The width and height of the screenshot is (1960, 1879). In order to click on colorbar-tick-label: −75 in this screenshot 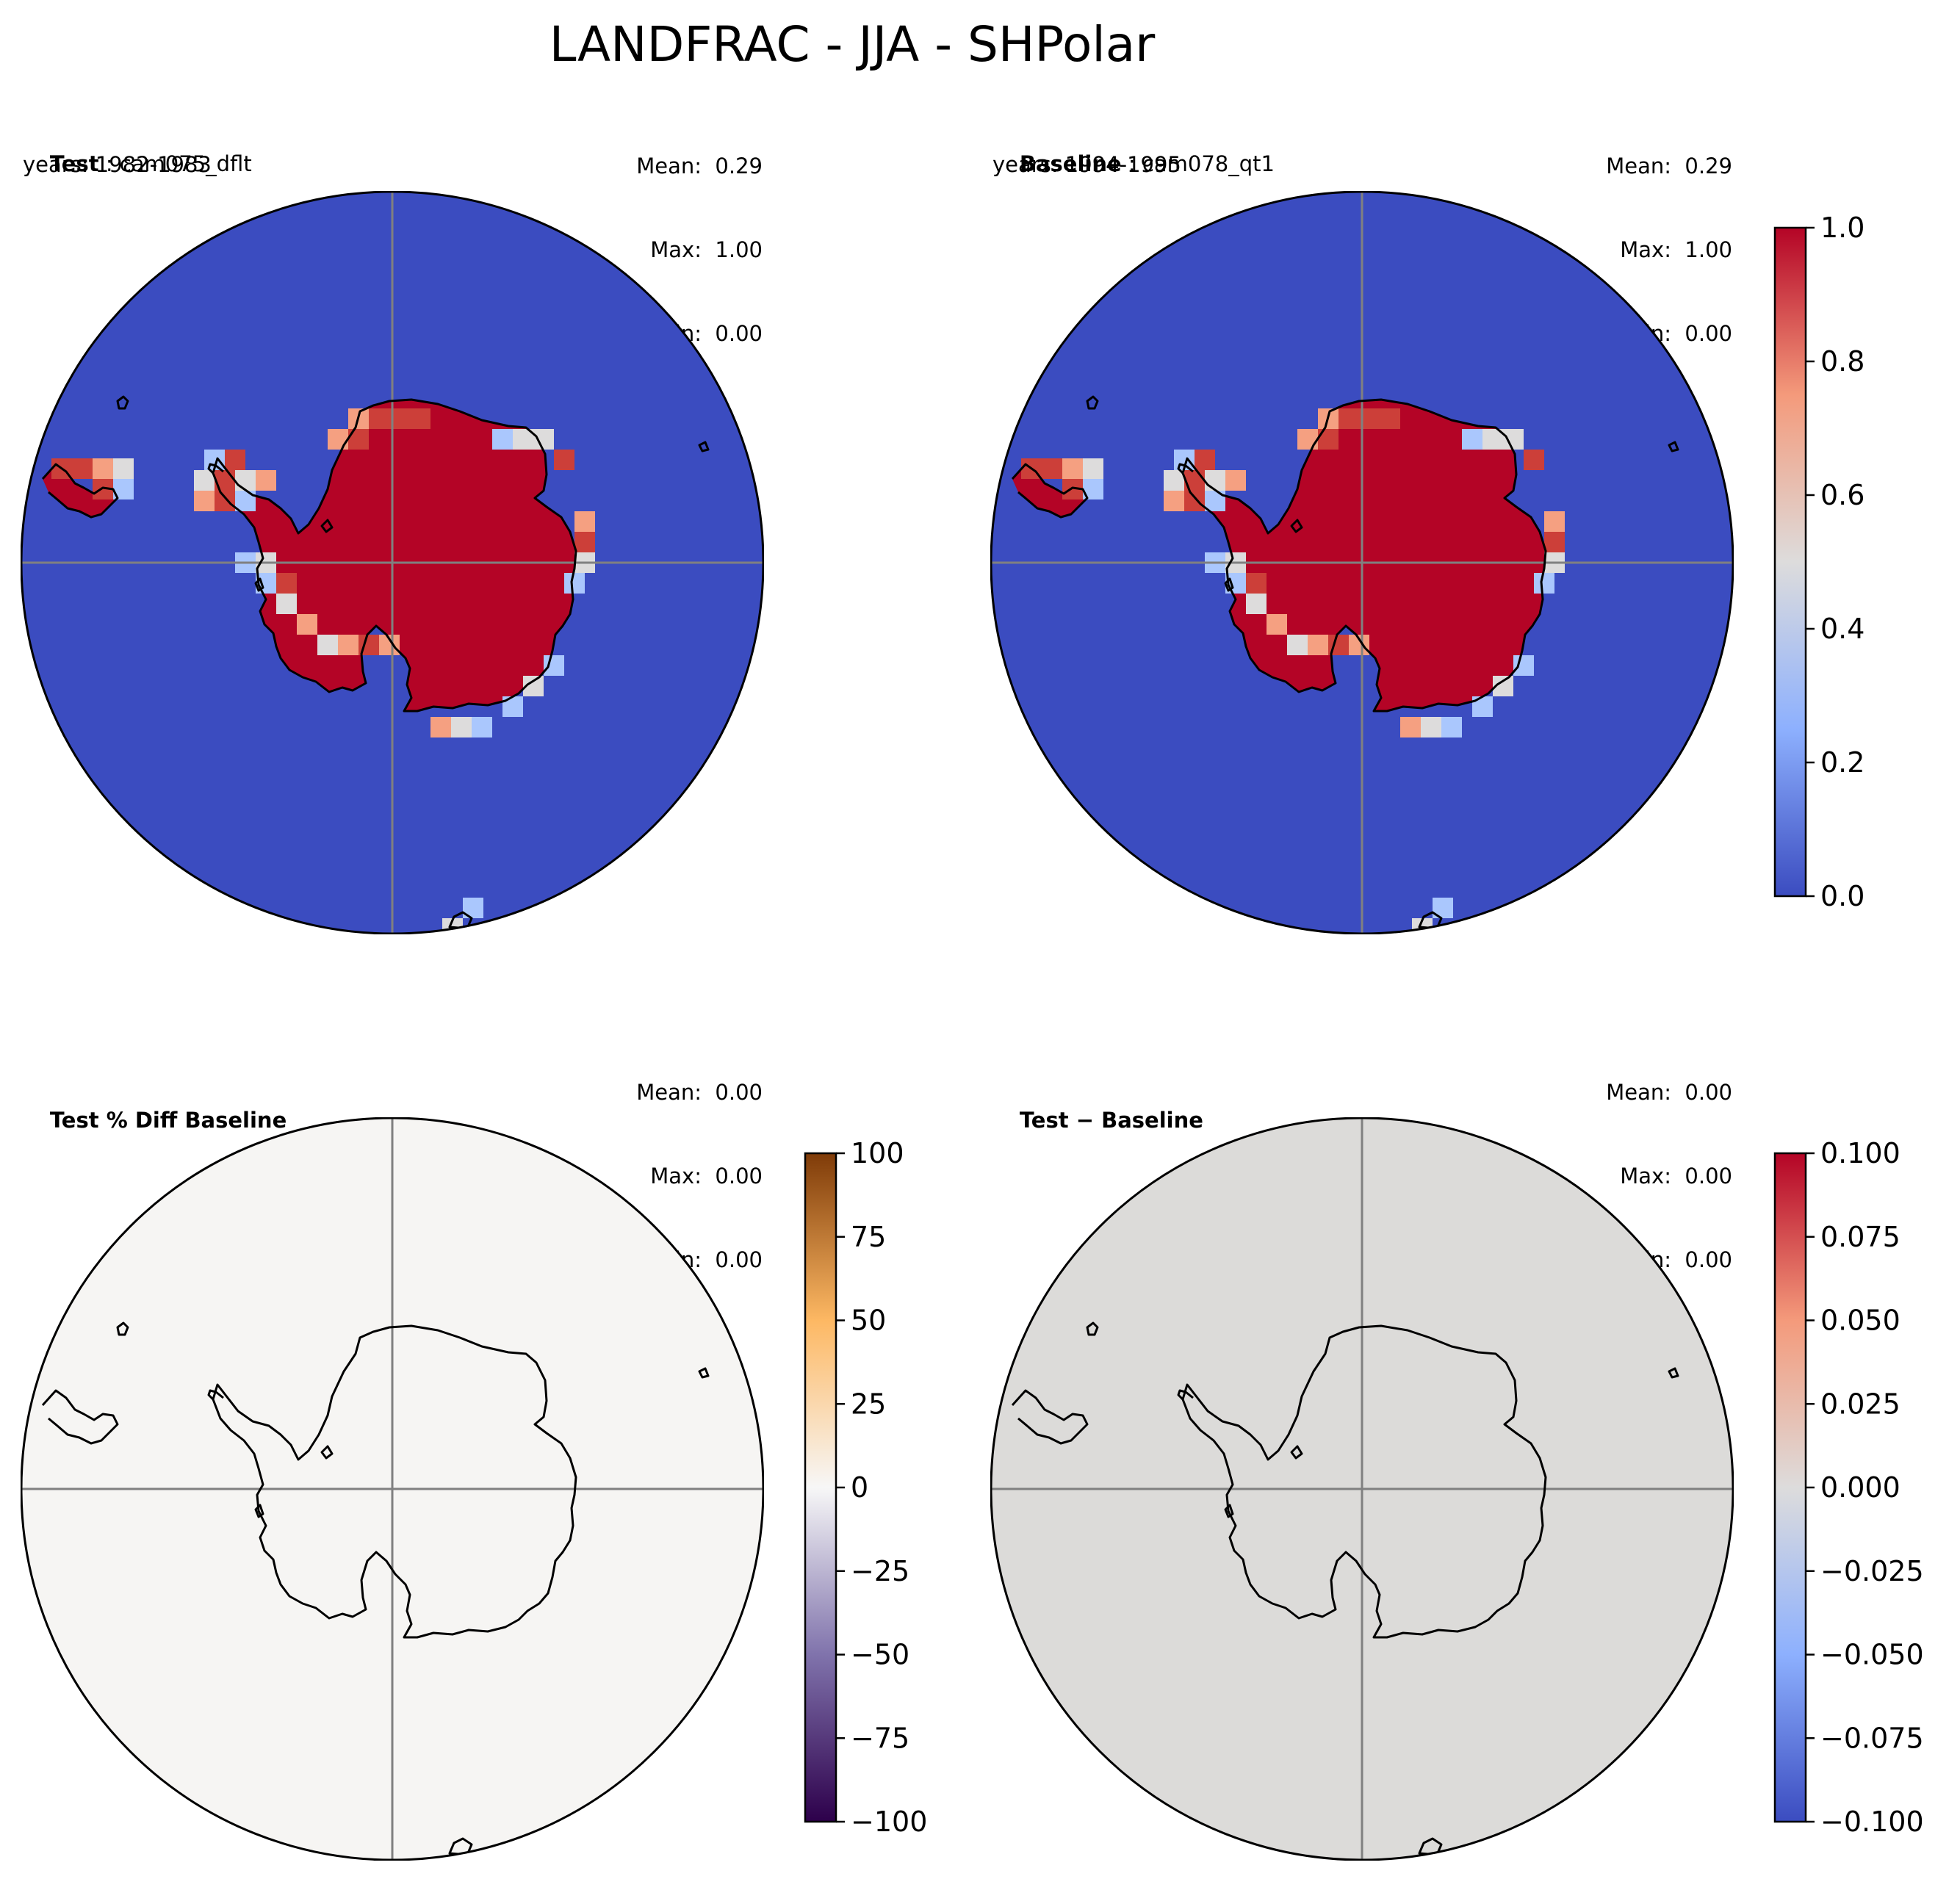, I will do `click(880, 1738)`.